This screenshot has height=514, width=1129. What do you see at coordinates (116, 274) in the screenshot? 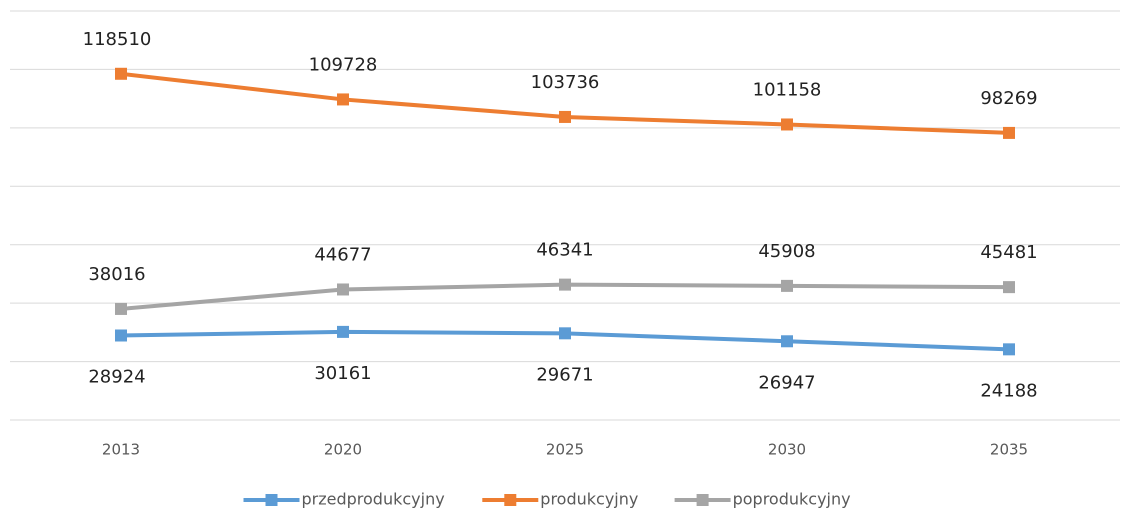
I see `data-label: 38016` at bounding box center [116, 274].